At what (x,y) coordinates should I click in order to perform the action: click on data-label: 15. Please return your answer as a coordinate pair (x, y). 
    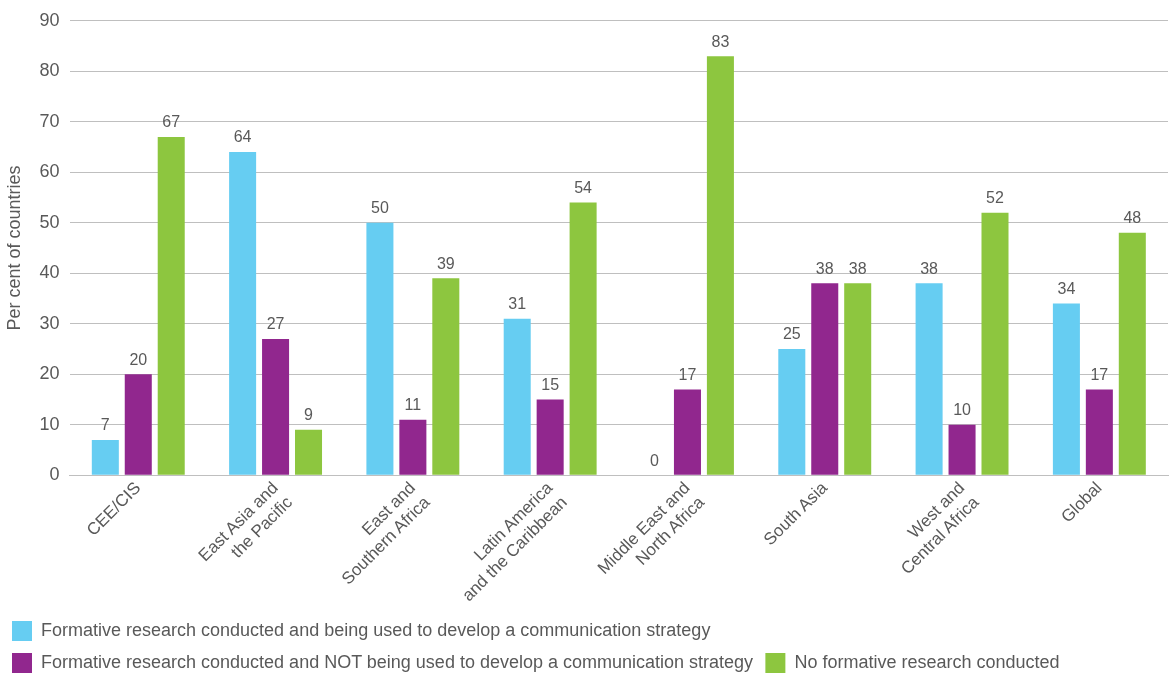
    Looking at the image, I should click on (550, 384).